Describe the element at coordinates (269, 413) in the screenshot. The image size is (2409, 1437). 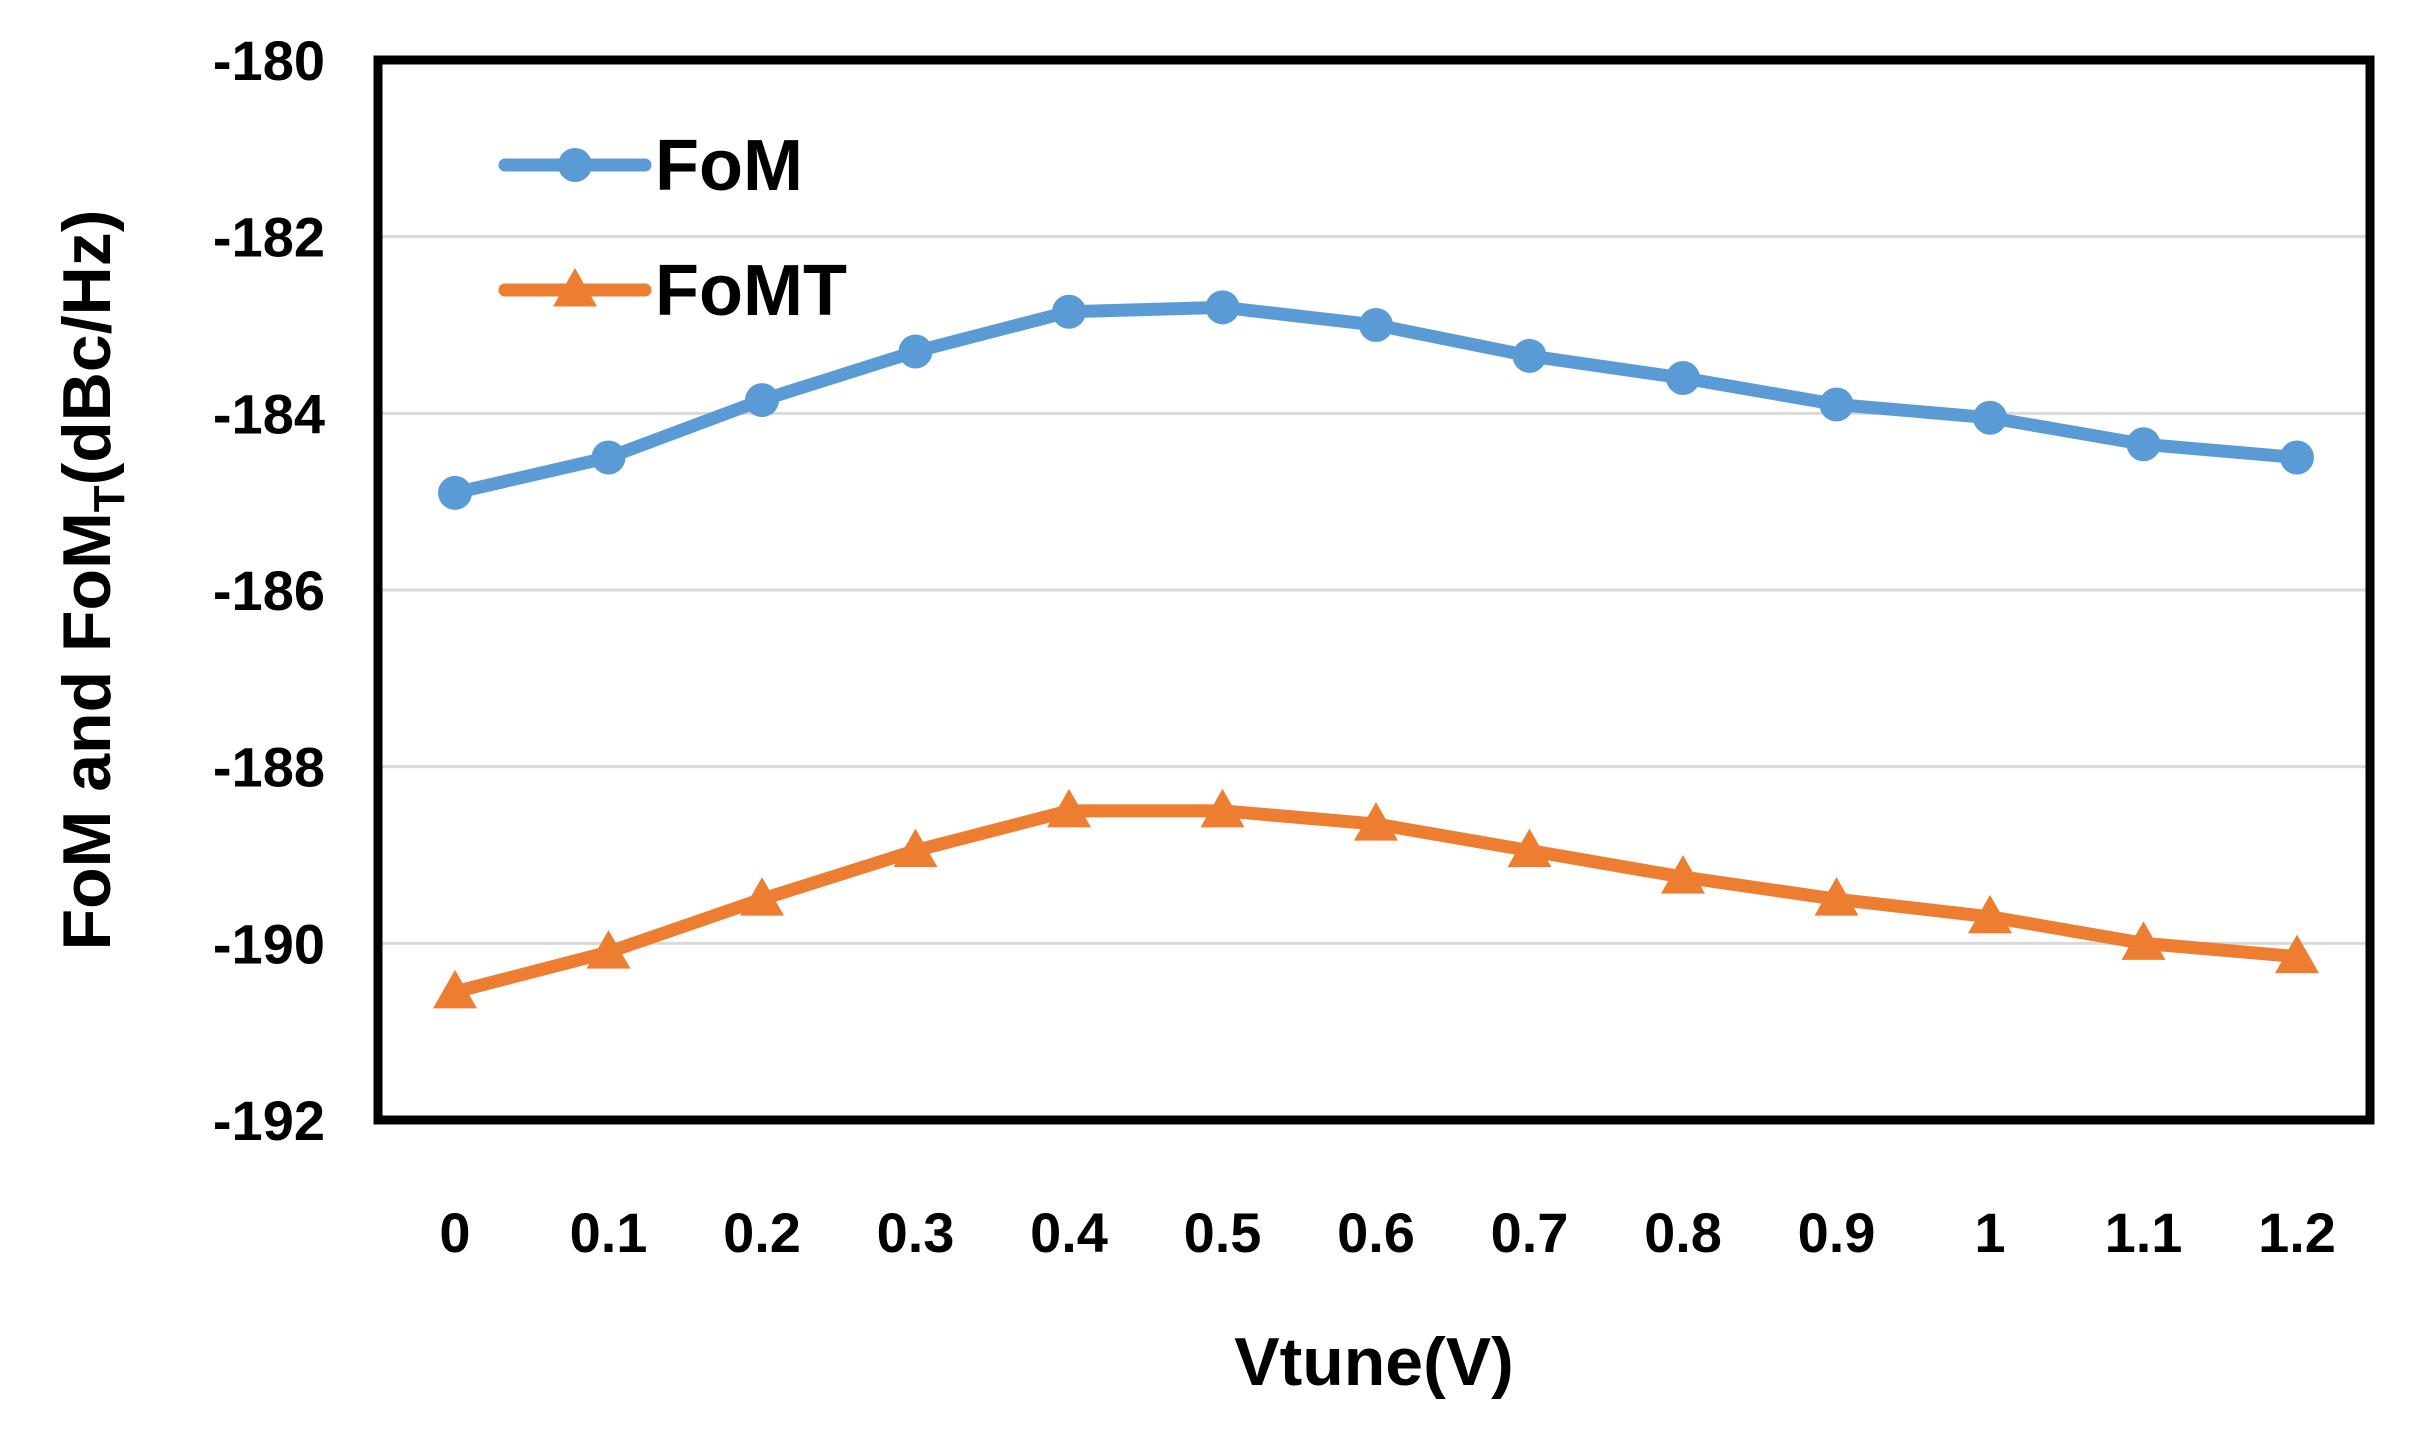
I see `y-tick-label: -184` at that location.